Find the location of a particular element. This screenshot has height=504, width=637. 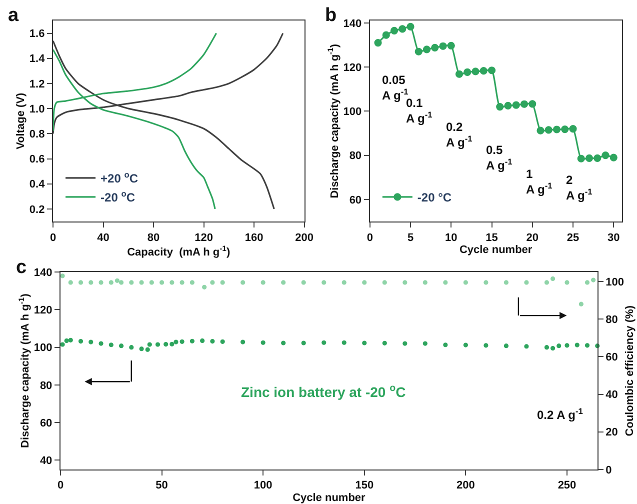

x-tick-label: 40 is located at coordinates (103, 238).